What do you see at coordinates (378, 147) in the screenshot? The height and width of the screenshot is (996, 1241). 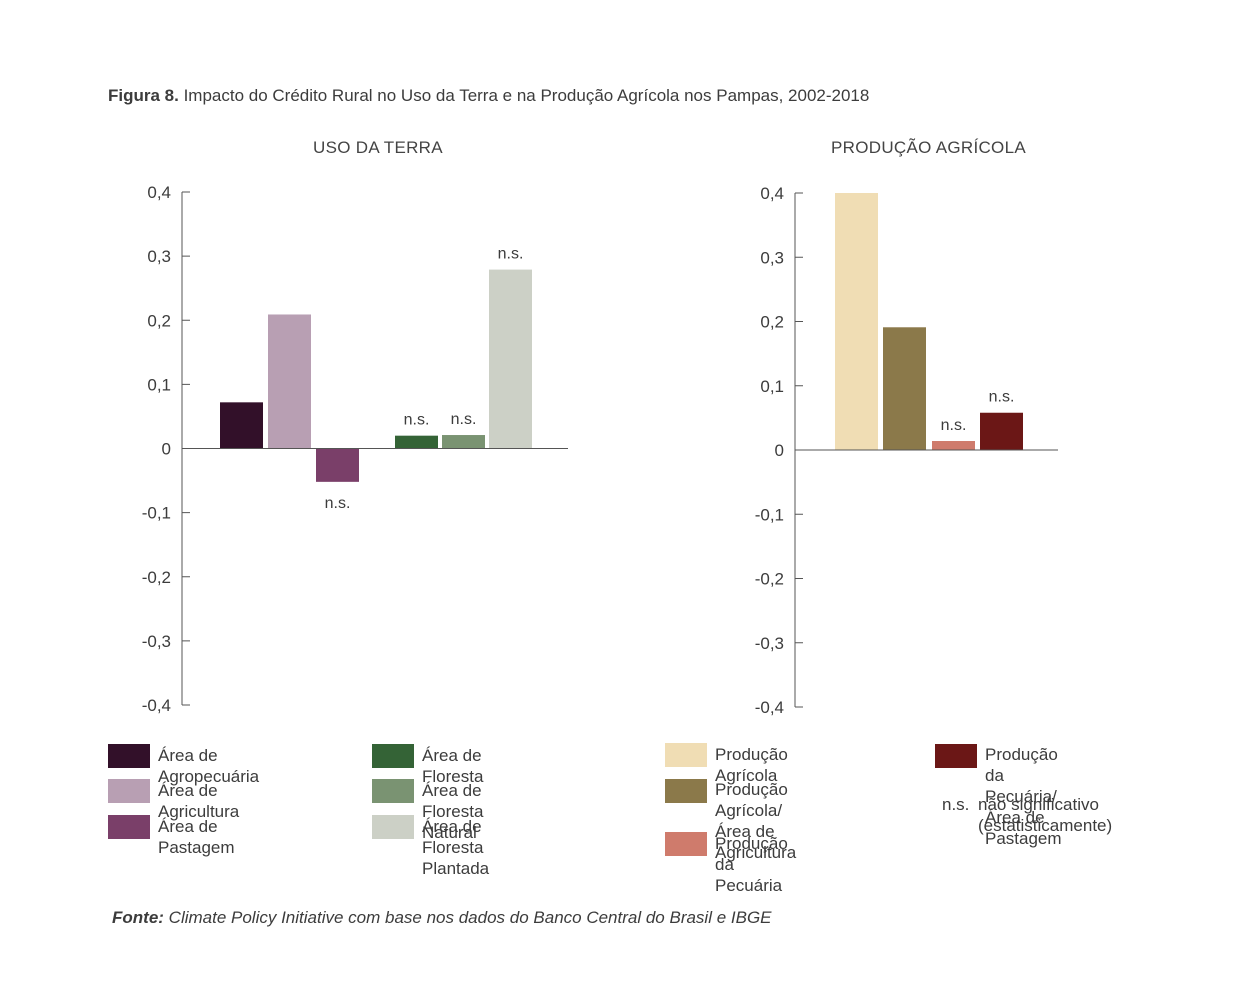 I see `chart-title-land-use: USO DA TERRA` at bounding box center [378, 147].